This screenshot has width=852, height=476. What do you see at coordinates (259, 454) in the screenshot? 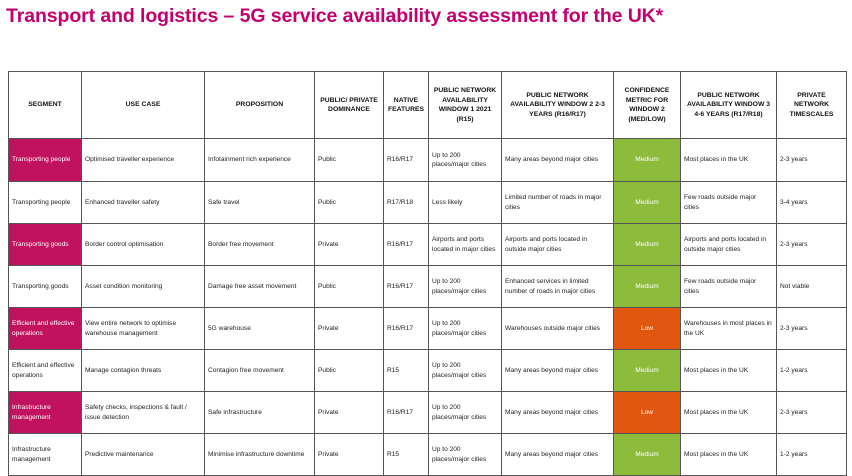
I see `proposition-cell: Minimise infrastructure downtime` at bounding box center [259, 454].